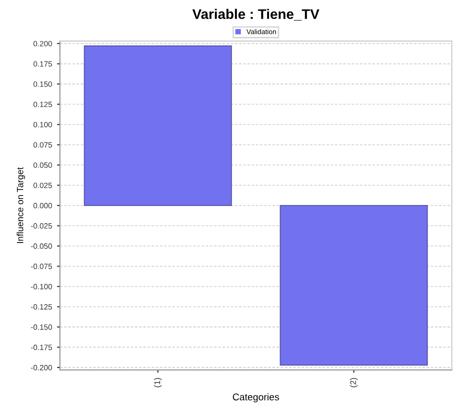 The height and width of the screenshot is (411, 461). Describe the element at coordinates (354, 383) in the screenshot. I see `x-tick-label: (2)` at that location.